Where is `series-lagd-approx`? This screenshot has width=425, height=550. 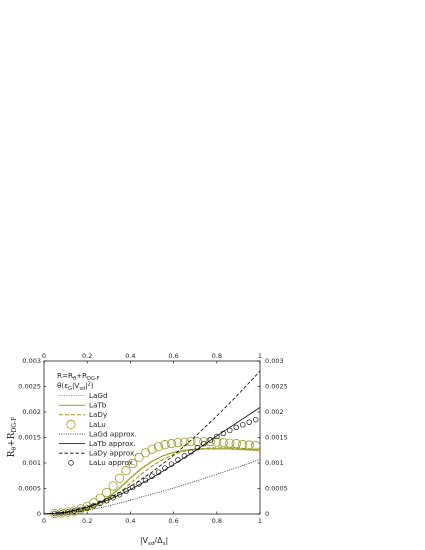
series-lagd-approx is located at coordinates (152, 487).